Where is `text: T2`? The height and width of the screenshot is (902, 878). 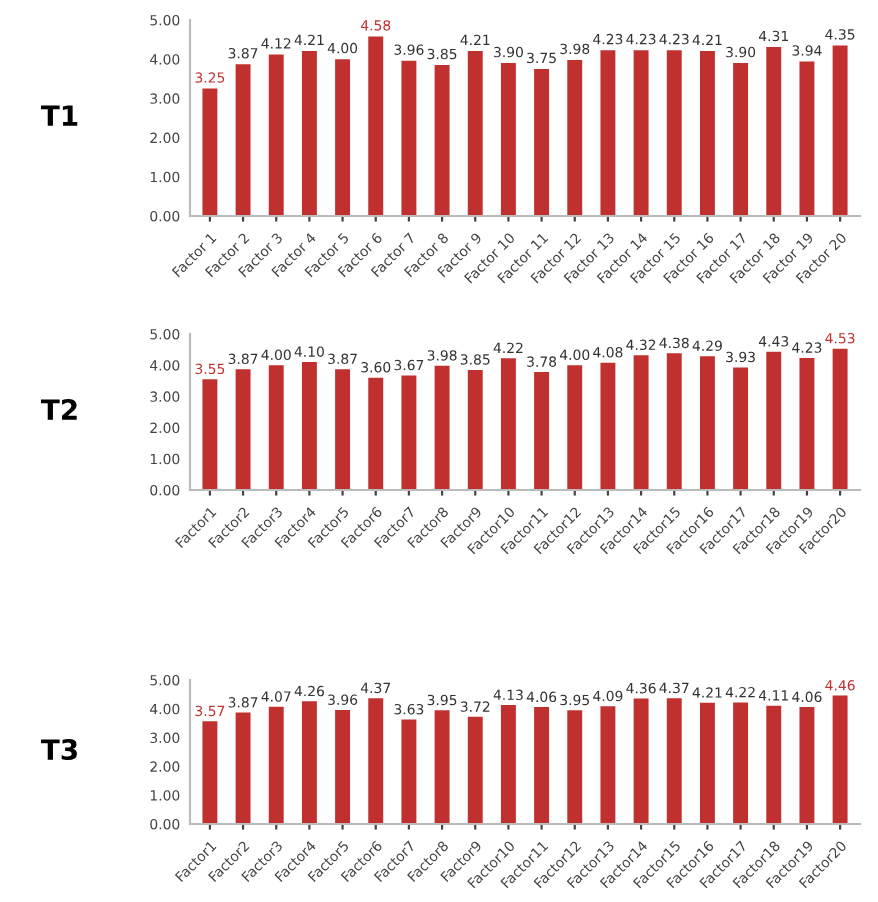 text: T2 is located at coordinates (59, 409).